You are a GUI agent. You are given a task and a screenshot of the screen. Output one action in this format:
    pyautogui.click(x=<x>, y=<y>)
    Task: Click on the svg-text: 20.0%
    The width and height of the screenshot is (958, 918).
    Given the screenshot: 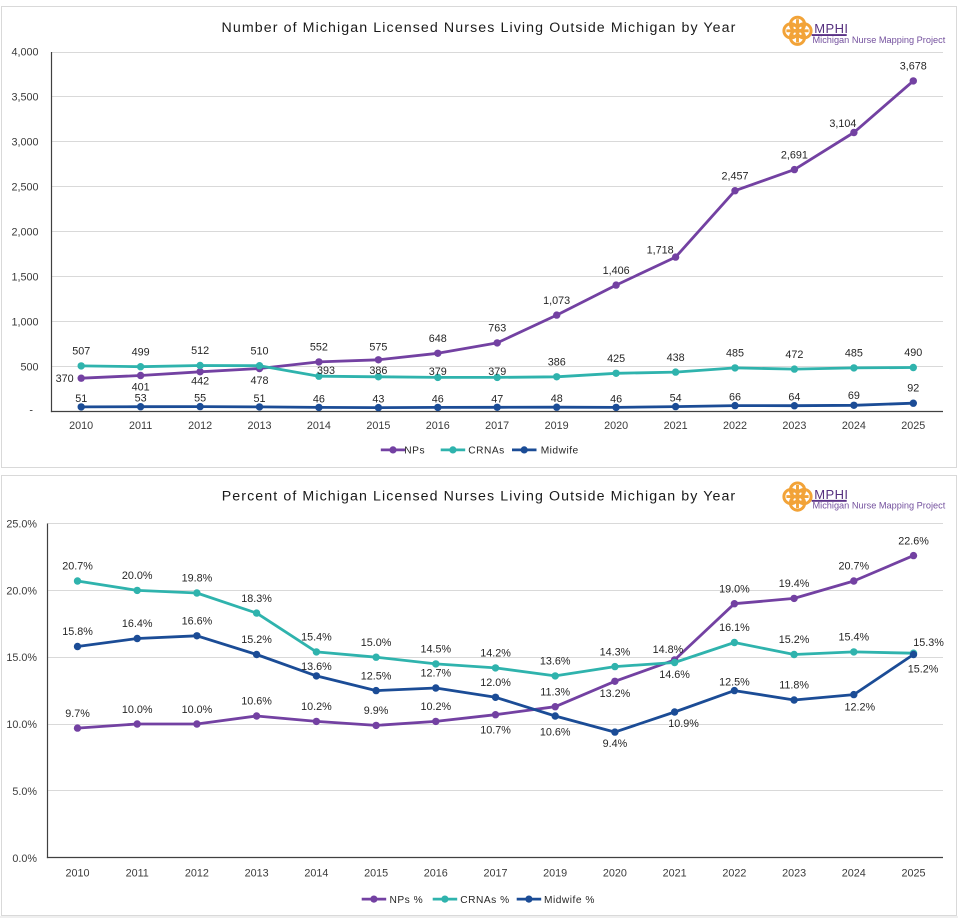 What is the action you would take?
    pyautogui.click(x=137, y=576)
    